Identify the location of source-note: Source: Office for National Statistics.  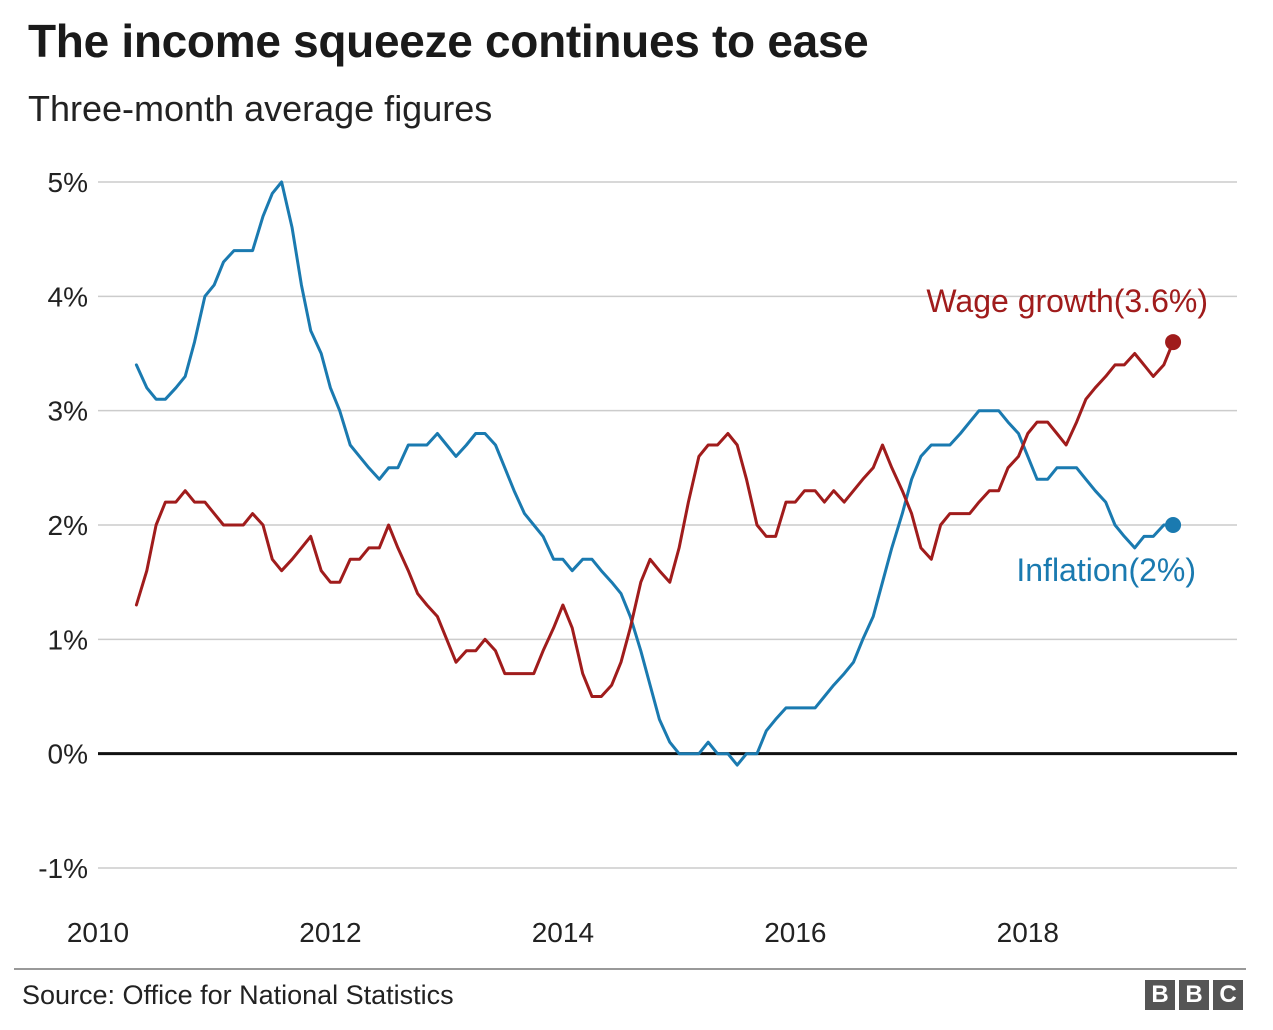
(238, 995).